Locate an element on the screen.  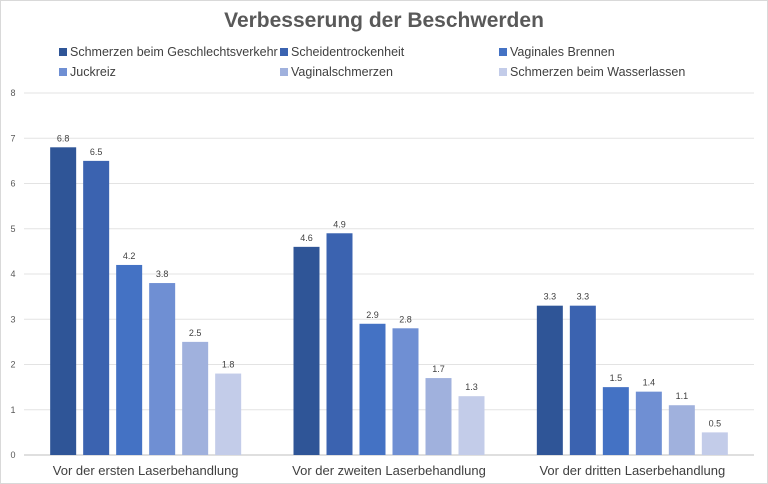
legend-item-schmerzen-geschlechtsverkehr: Schmerzen beim Geschlechtsverkehr is located at coordinates (168, 52).